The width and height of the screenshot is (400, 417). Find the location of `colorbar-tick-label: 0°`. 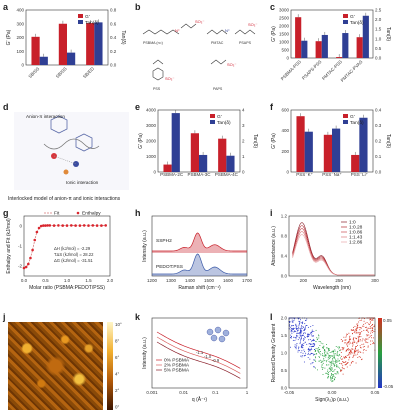

colorbar-tick-label: 0° is located at coordinates (117, 407).